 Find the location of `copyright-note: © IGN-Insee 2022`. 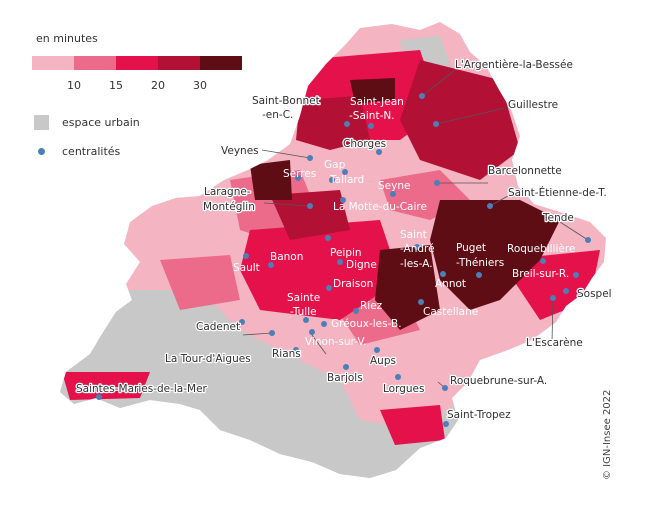

copyright-note: © IGN-Insee 2022 is located at coordinates (607, 434).